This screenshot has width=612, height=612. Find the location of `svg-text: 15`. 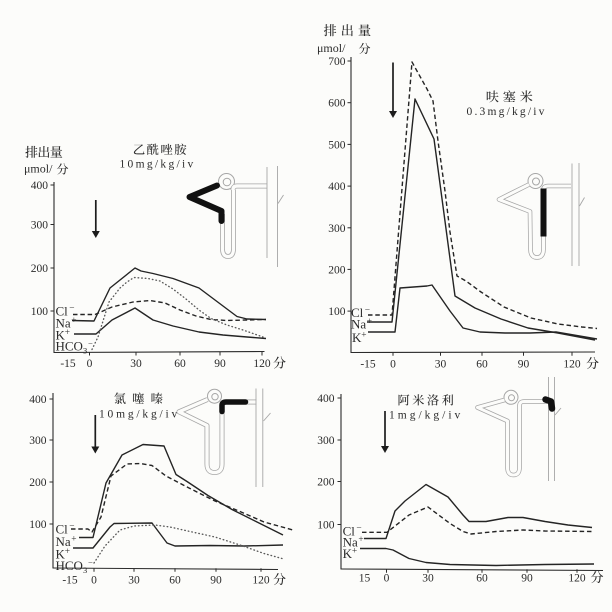

svg-text: 15 is located at coordinates (365, 579).